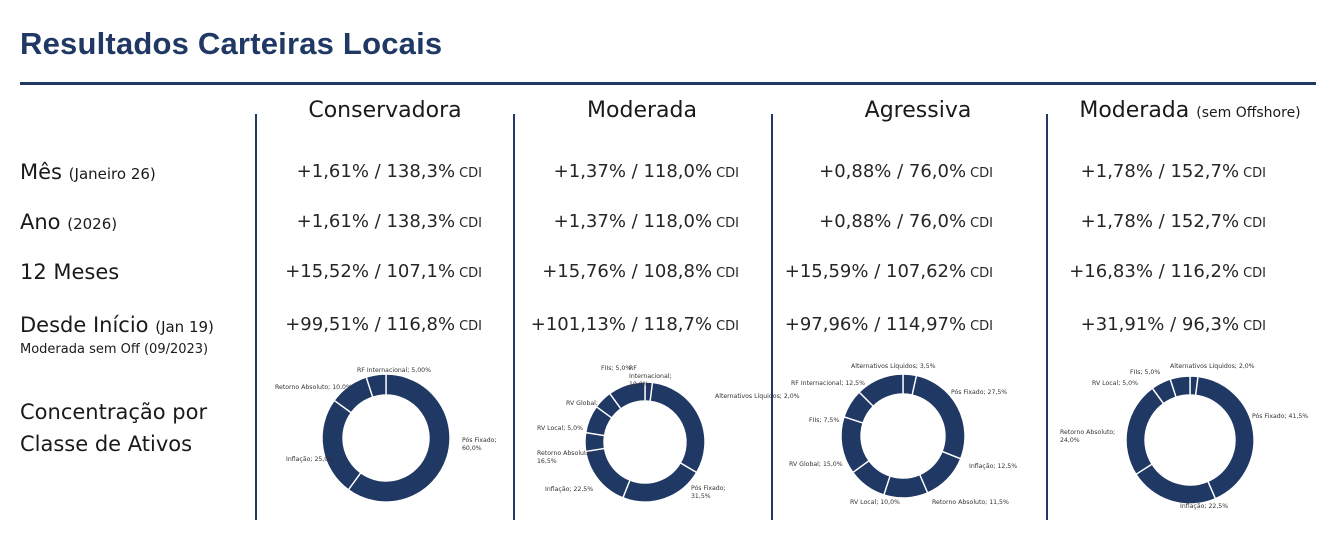  What do you see at coordinates (1160, 324) in the screenshot?
I see `value-text: +31,91% / 96,3%` at bounding box center [1160, 324].